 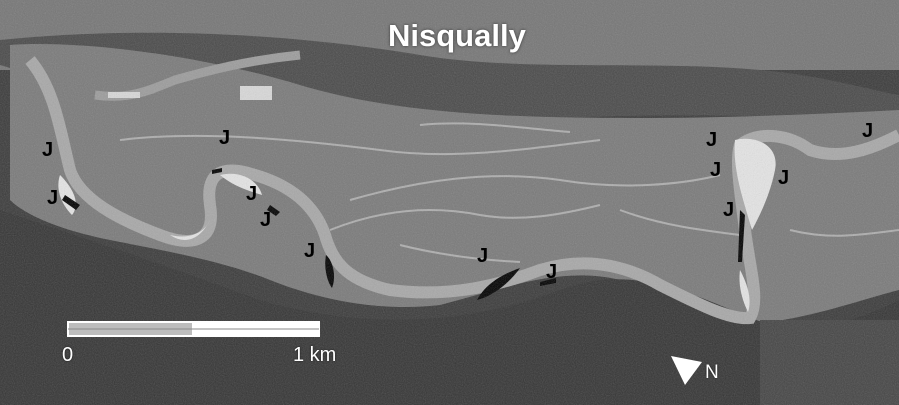 What do you see at coordinates (686, 370) in the screenshot?
I see `north-arrow-icon` at bounding box center [686, 370].